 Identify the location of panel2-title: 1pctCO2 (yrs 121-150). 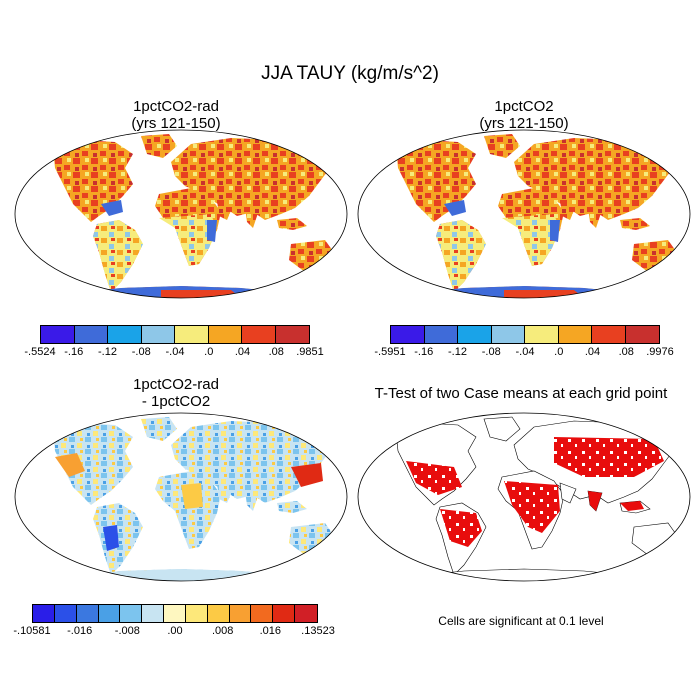
(524, 115).